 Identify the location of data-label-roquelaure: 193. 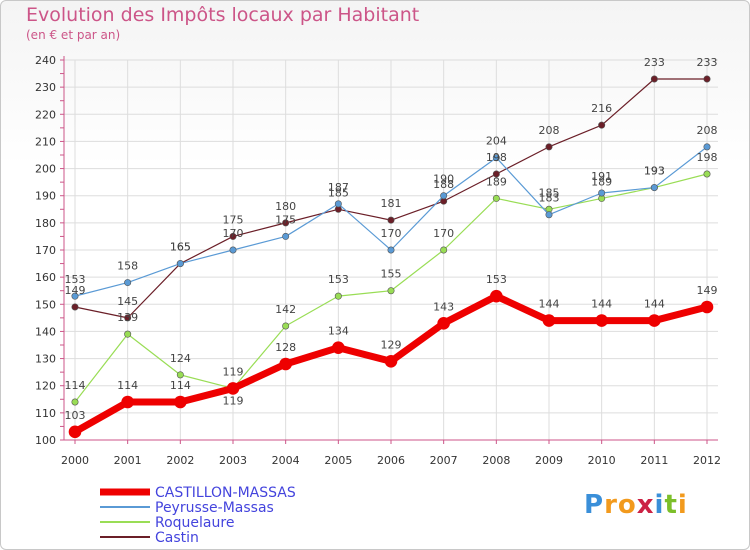
(654, 171).